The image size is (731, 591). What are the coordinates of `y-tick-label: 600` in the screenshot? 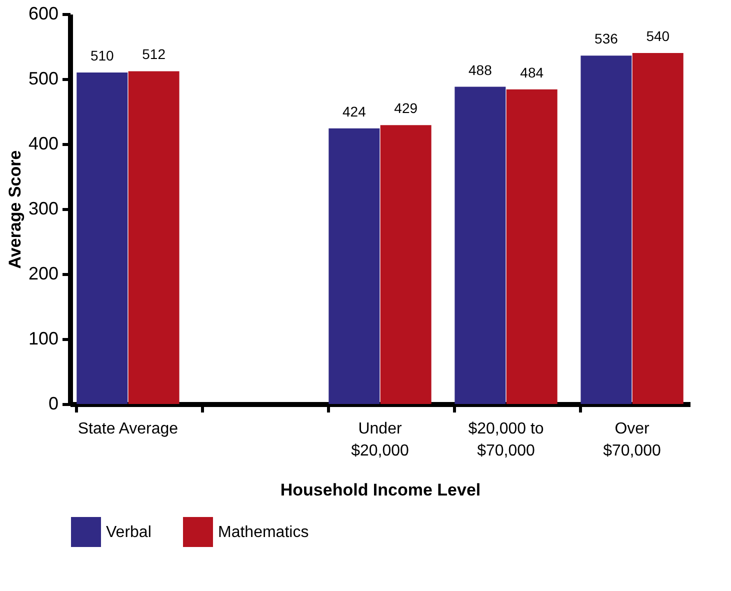 It's located at (43, 14).